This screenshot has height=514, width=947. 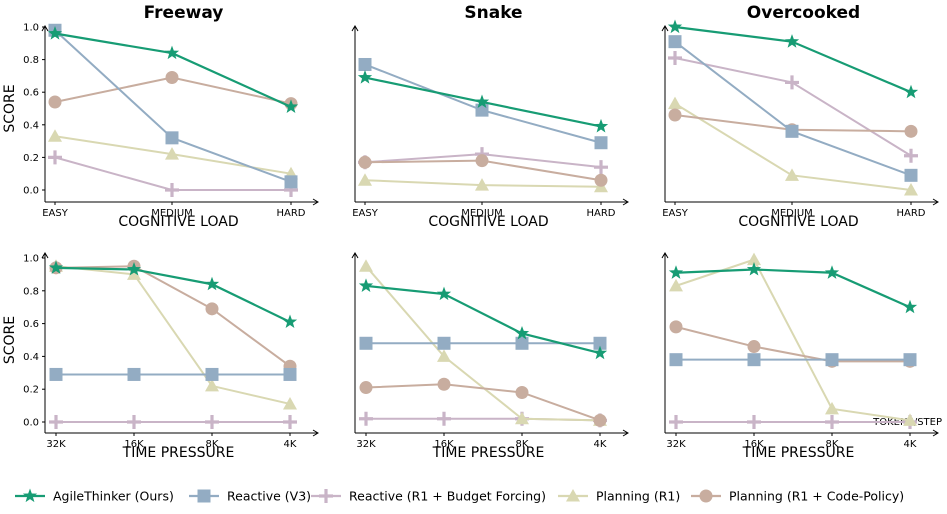 I want to click on x-axis-label: TIME PRESSURE, so click(x=798, y=453).